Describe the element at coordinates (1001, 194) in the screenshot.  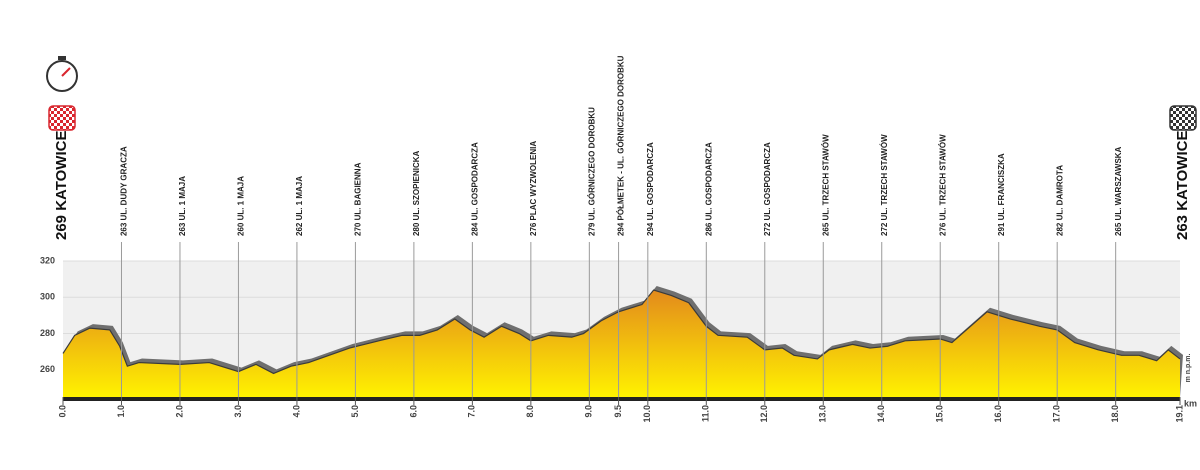
I see `waypoint-label: 291 UL. FRANCISZKA` at that location.